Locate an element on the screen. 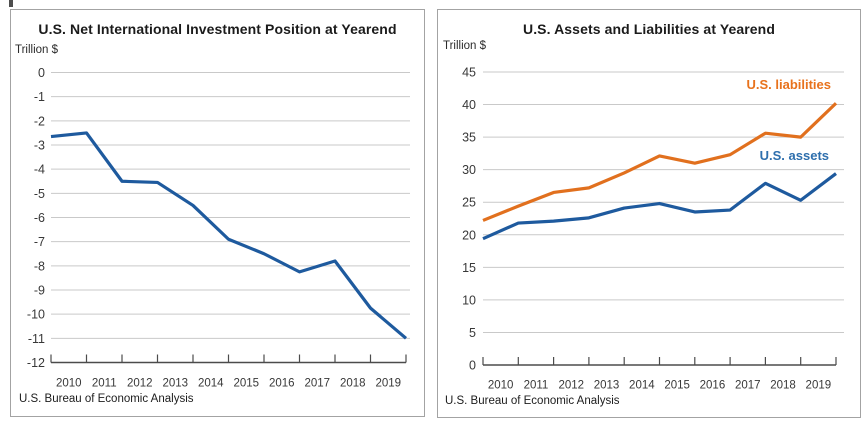 The height and width of the screenshot is (430, 868). y-axis-tick-label: -4 is located at coordinates (39, 170).